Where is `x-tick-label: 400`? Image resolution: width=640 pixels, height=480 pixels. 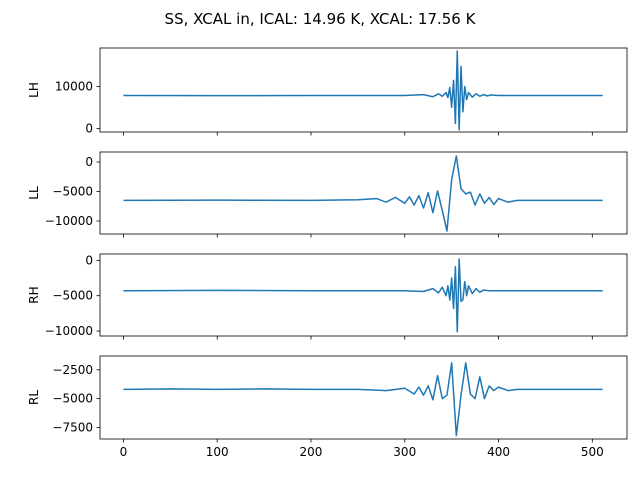 x-tick-label: 400 is located at coordinates (498, 452).